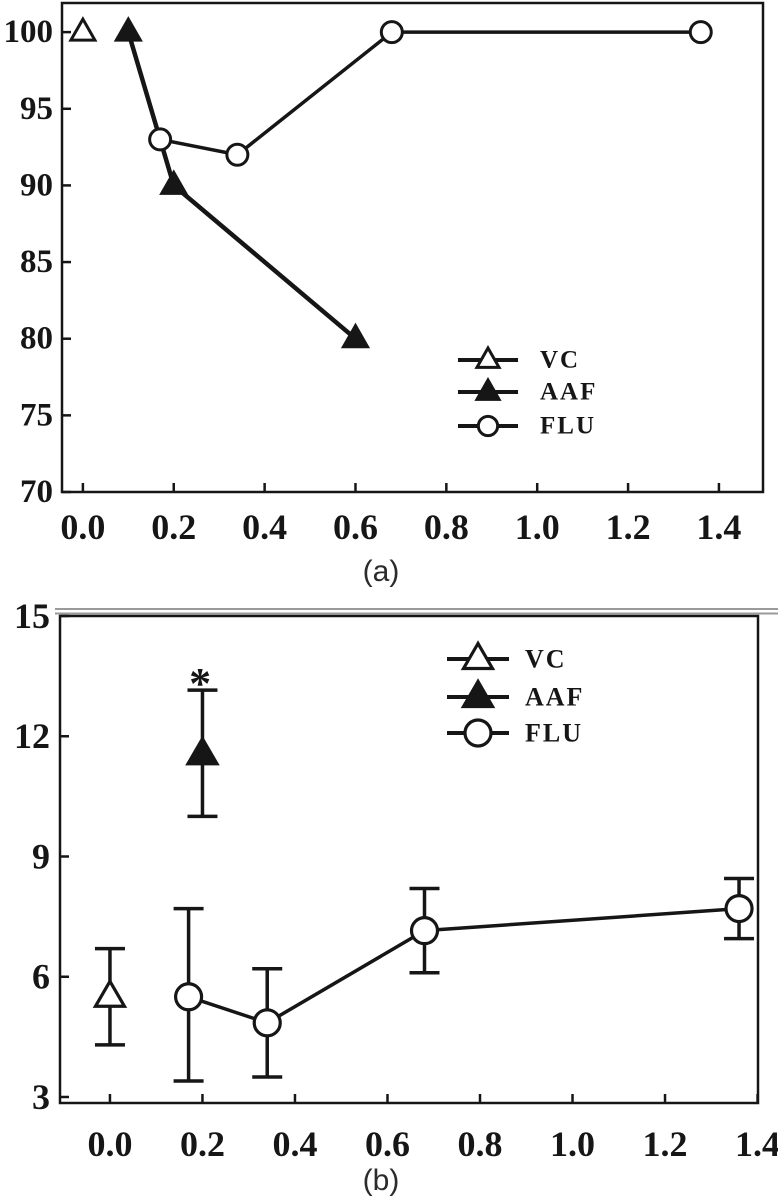 The width and height of the screenshot is (778, 1200). I want to click on panel-b-significance-asterisk: *, so click(200, 683).